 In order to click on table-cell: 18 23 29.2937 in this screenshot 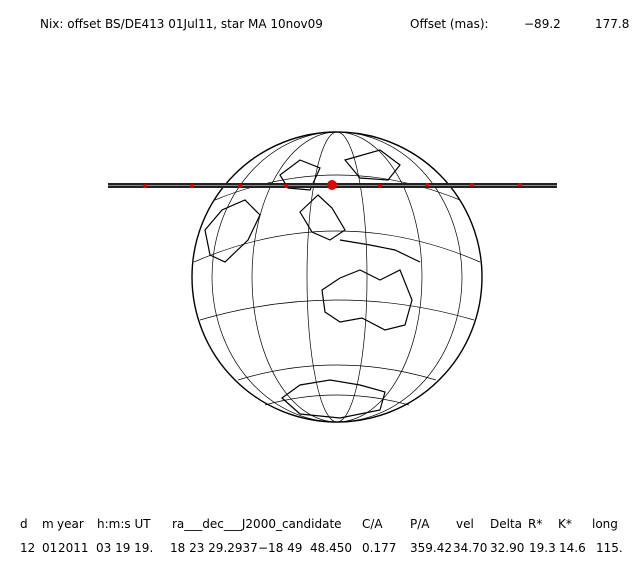, I will do `click(214, 548)`.